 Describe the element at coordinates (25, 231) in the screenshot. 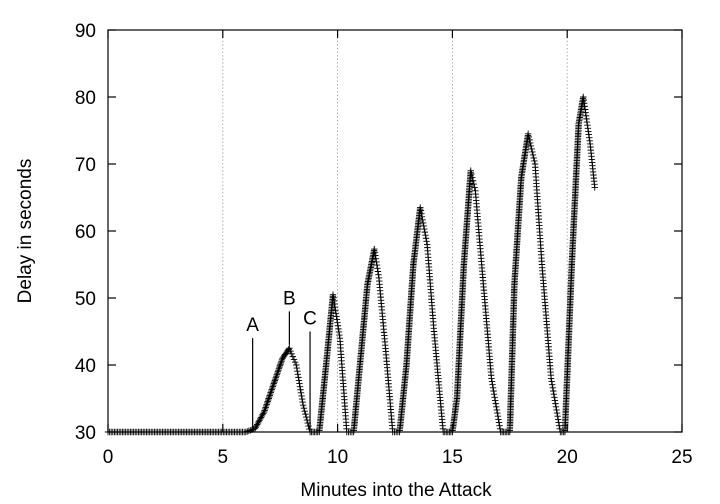

I see `y-axis-title: Delay in seconds` at that location.